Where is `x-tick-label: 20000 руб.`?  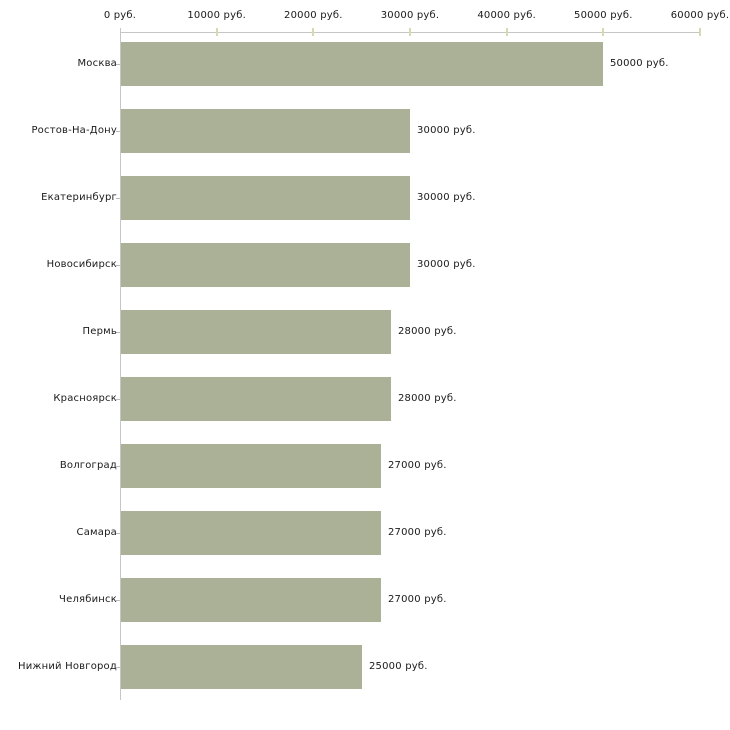
x-tick-label: 20000 руб. is located at coordinates (313, 15).